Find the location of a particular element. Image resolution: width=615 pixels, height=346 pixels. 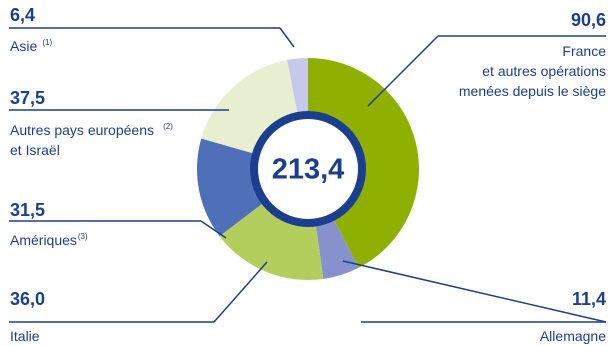

category-label-autres-europe-line-1: et Israël is located at coordinates (35, 150).